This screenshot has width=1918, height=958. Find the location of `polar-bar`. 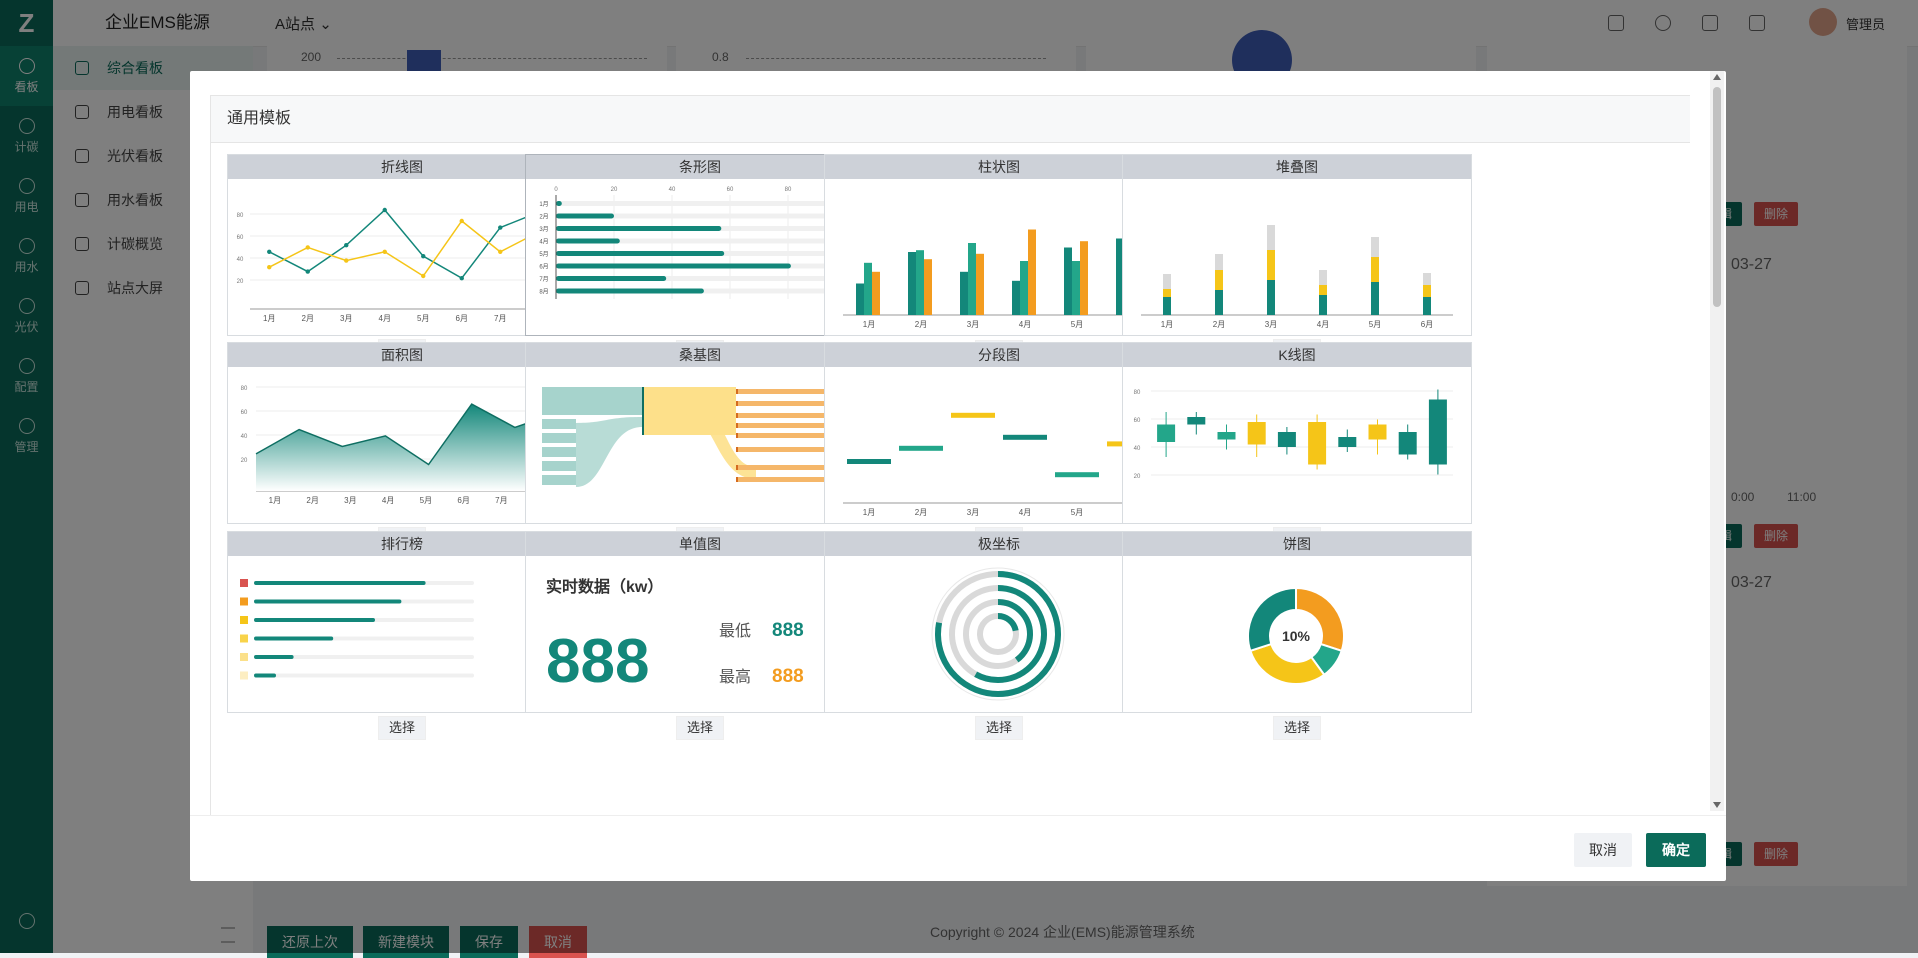

polar-bar is located at coordinates (998, 634).